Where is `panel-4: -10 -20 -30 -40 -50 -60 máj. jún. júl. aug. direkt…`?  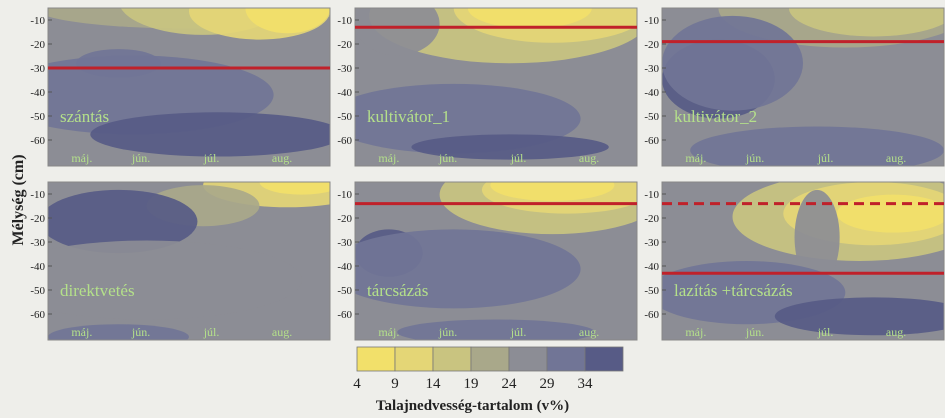
panel-4: -10 -20 -30 -40 -50 -60 máj. jún. júl. aug. direkt… is located at coordinates (180, 261).